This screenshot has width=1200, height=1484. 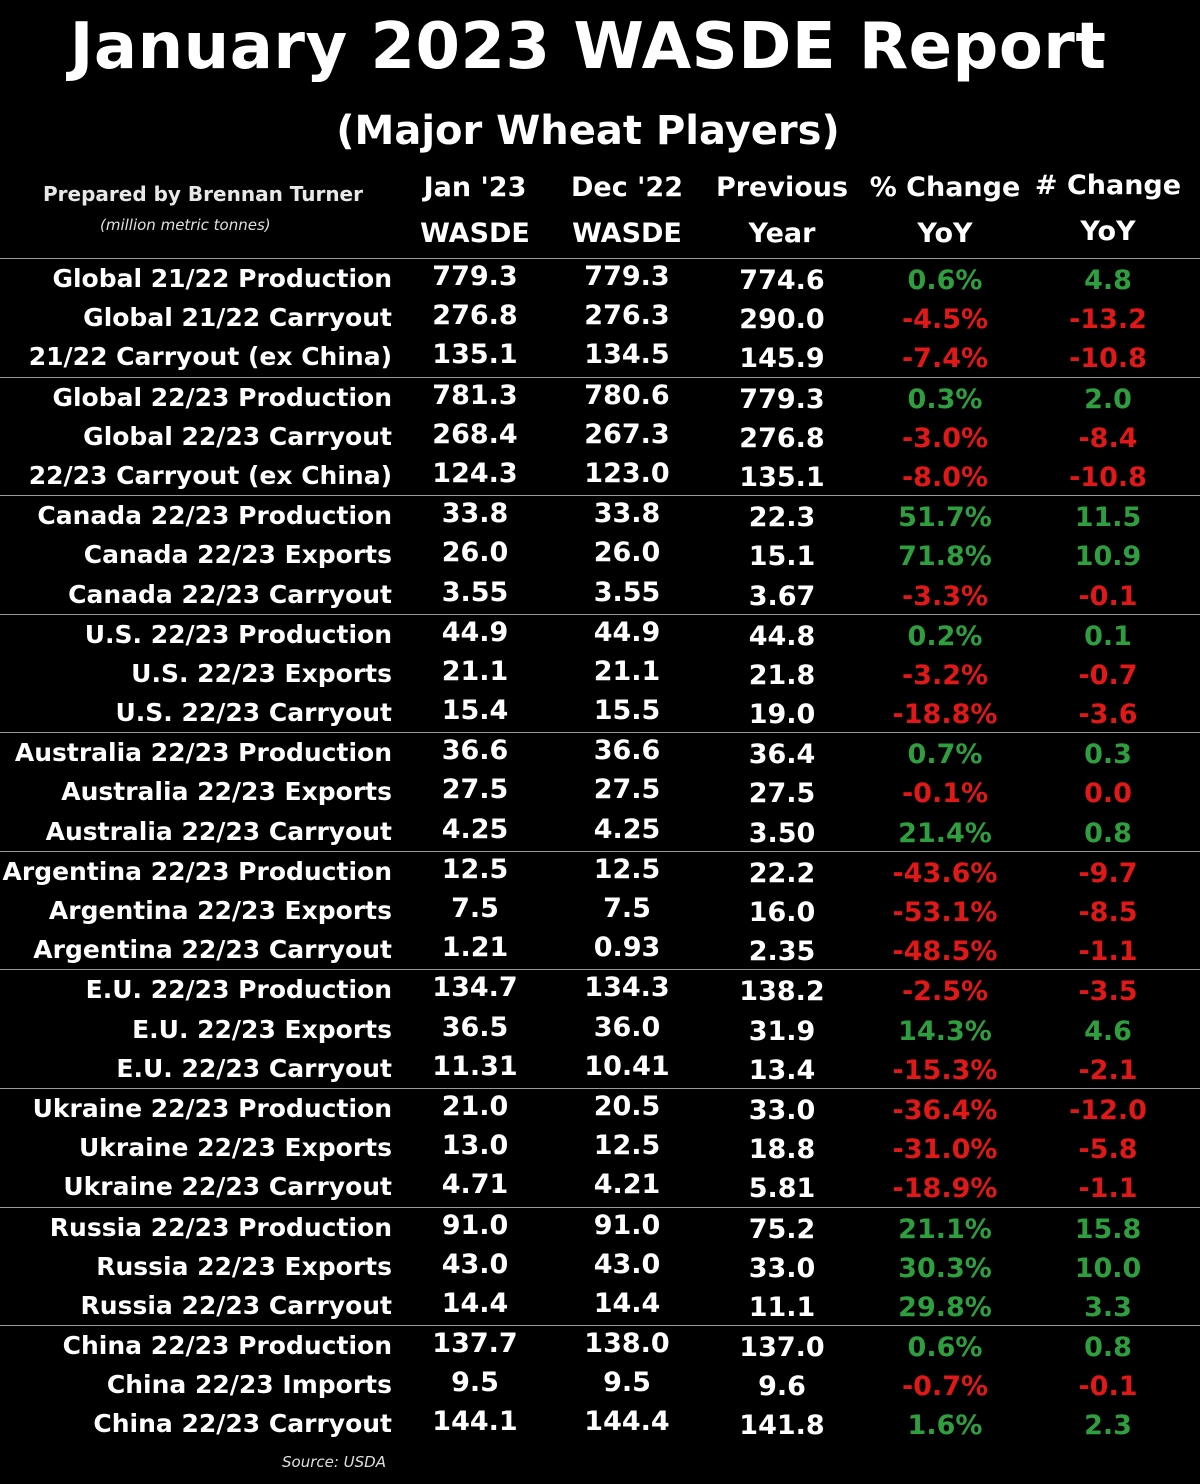 What do you see at coordinates (262, 1029) in the screenshot?
I see `row-label: E.U. 22/23 Exports` at bounding box center [262, 1029].